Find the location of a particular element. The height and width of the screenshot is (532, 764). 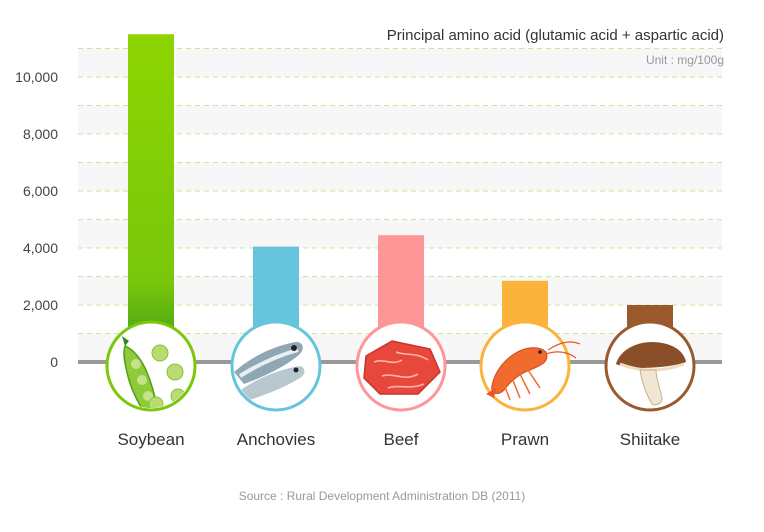

y-tick-label: 2,000 is located at coordinates (40, 305).